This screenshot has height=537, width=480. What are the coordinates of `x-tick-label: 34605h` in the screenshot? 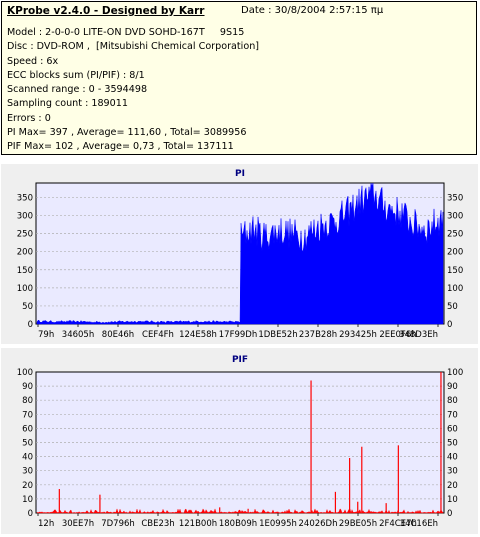 It's located at (78, 335).